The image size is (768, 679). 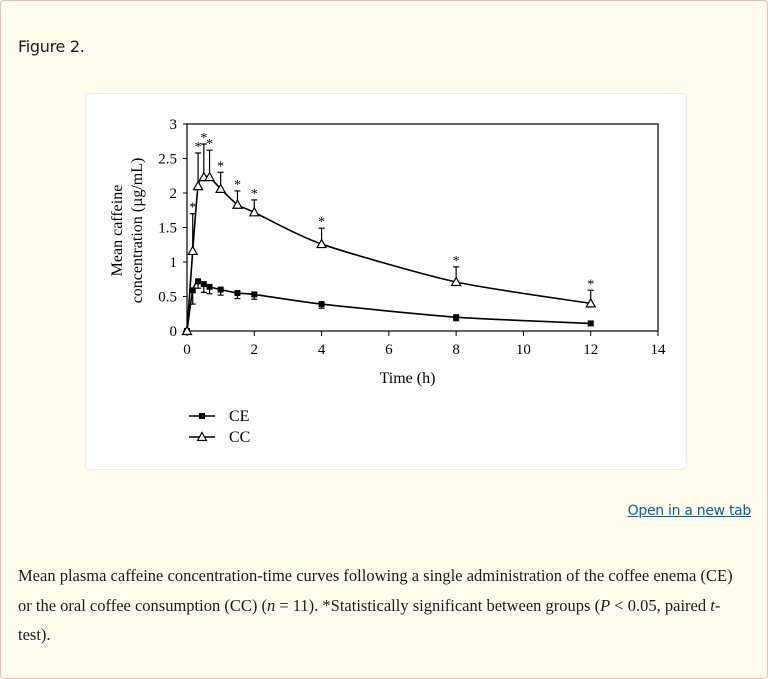 I want to click on figure-label: Figure 2., so click(x=51, y=46).